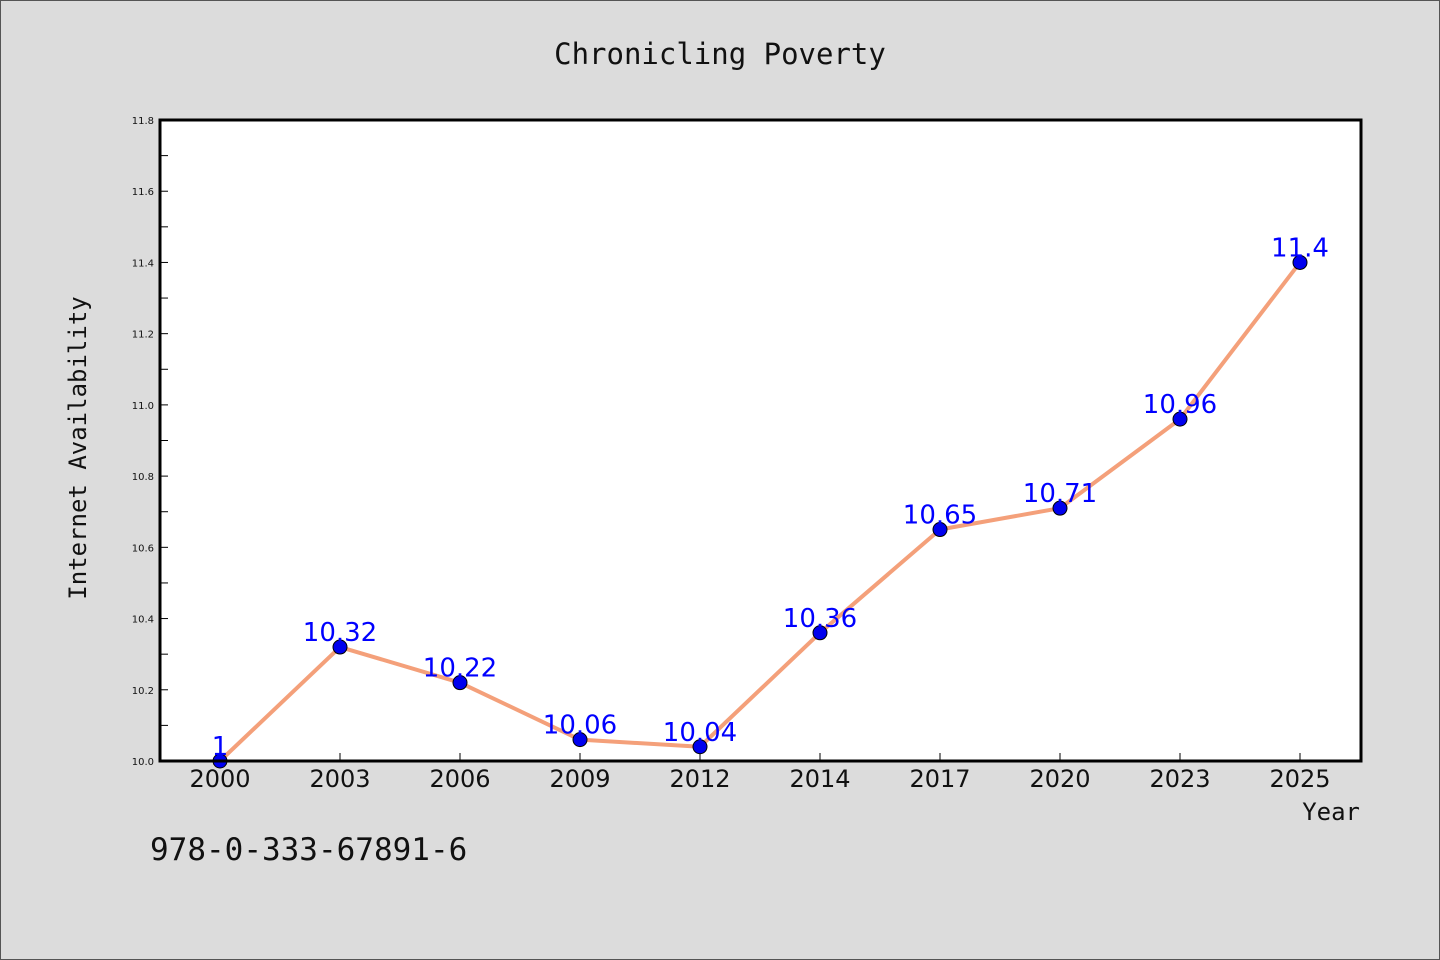  What do you see at coordinates (143, 548) in the screenshot?
I see `y-tick-label: 10.6` at bounding box center [143, 548].